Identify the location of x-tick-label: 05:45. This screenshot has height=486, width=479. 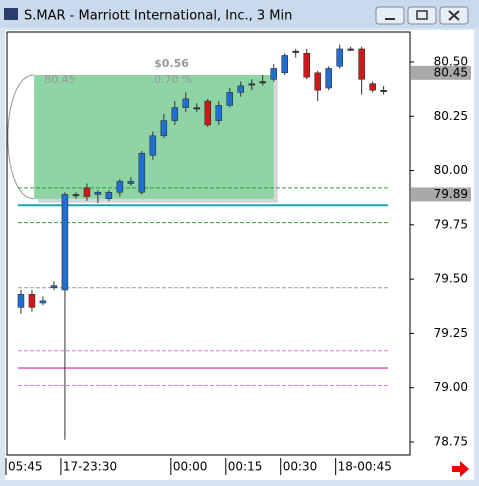
(25, 467).